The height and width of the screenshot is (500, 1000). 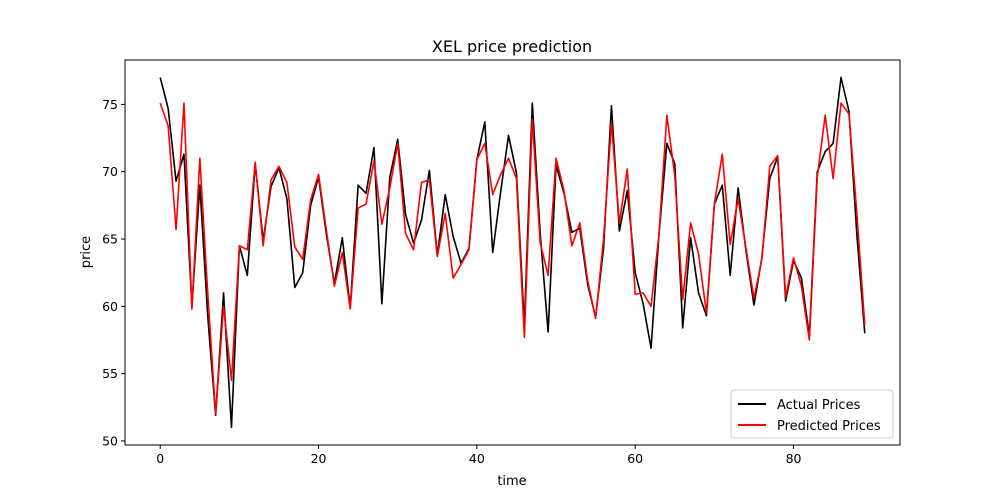 What do you see at coordinates (819, 405) in the screenshot?
I see `legend-label-actual: Actual Prices` at bounding box center [819, 405].